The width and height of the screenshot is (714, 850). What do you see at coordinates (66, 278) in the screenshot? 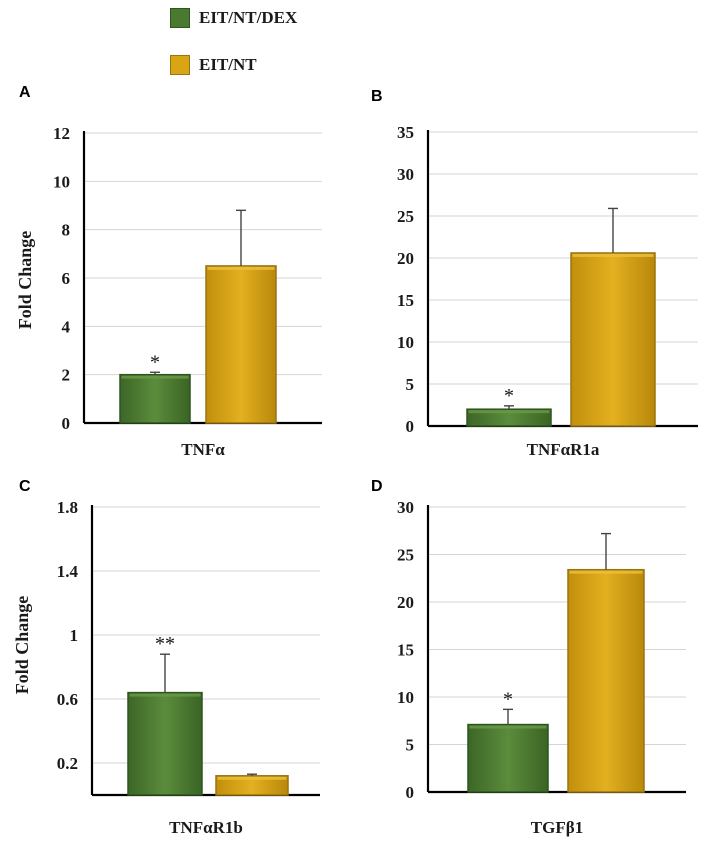
I see `y-tick-label: 6` at bounding box center [66, 278].